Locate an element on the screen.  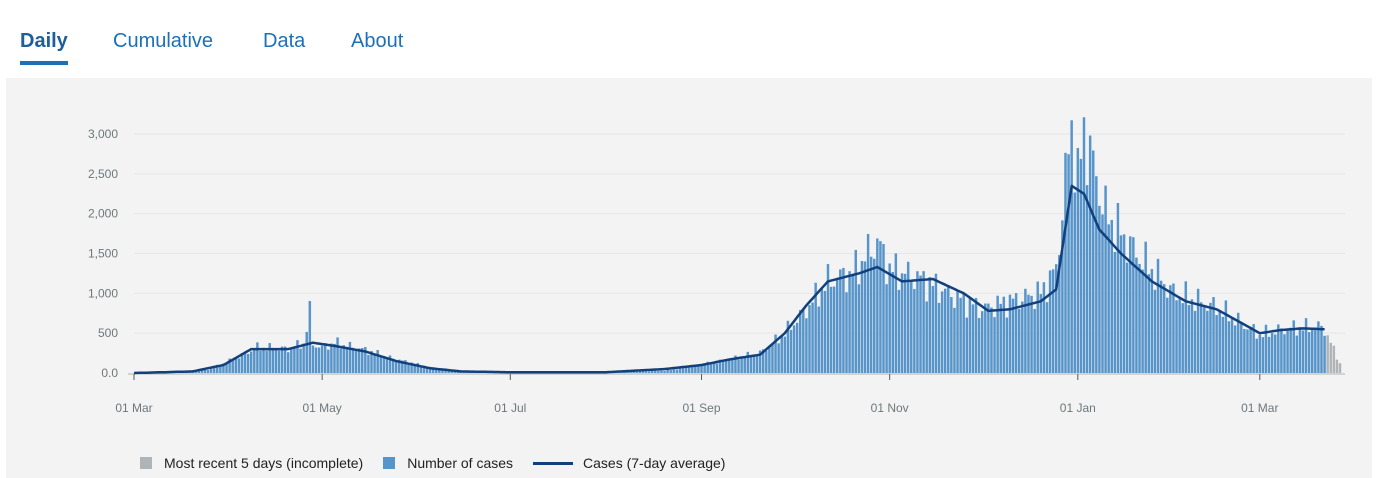
tab-cumulative: Cumulative is located at coordinates (163, 41).